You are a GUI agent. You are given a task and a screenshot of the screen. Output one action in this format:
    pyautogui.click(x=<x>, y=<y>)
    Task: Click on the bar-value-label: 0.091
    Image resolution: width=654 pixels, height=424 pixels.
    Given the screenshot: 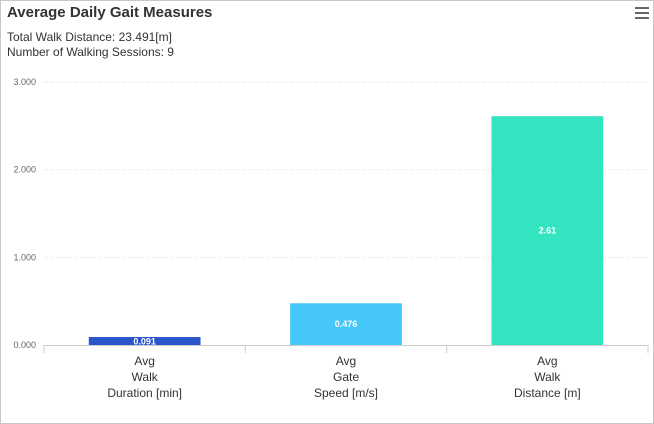 What is the action you would take?
    pyautogui.click(x=144, y=342)
    